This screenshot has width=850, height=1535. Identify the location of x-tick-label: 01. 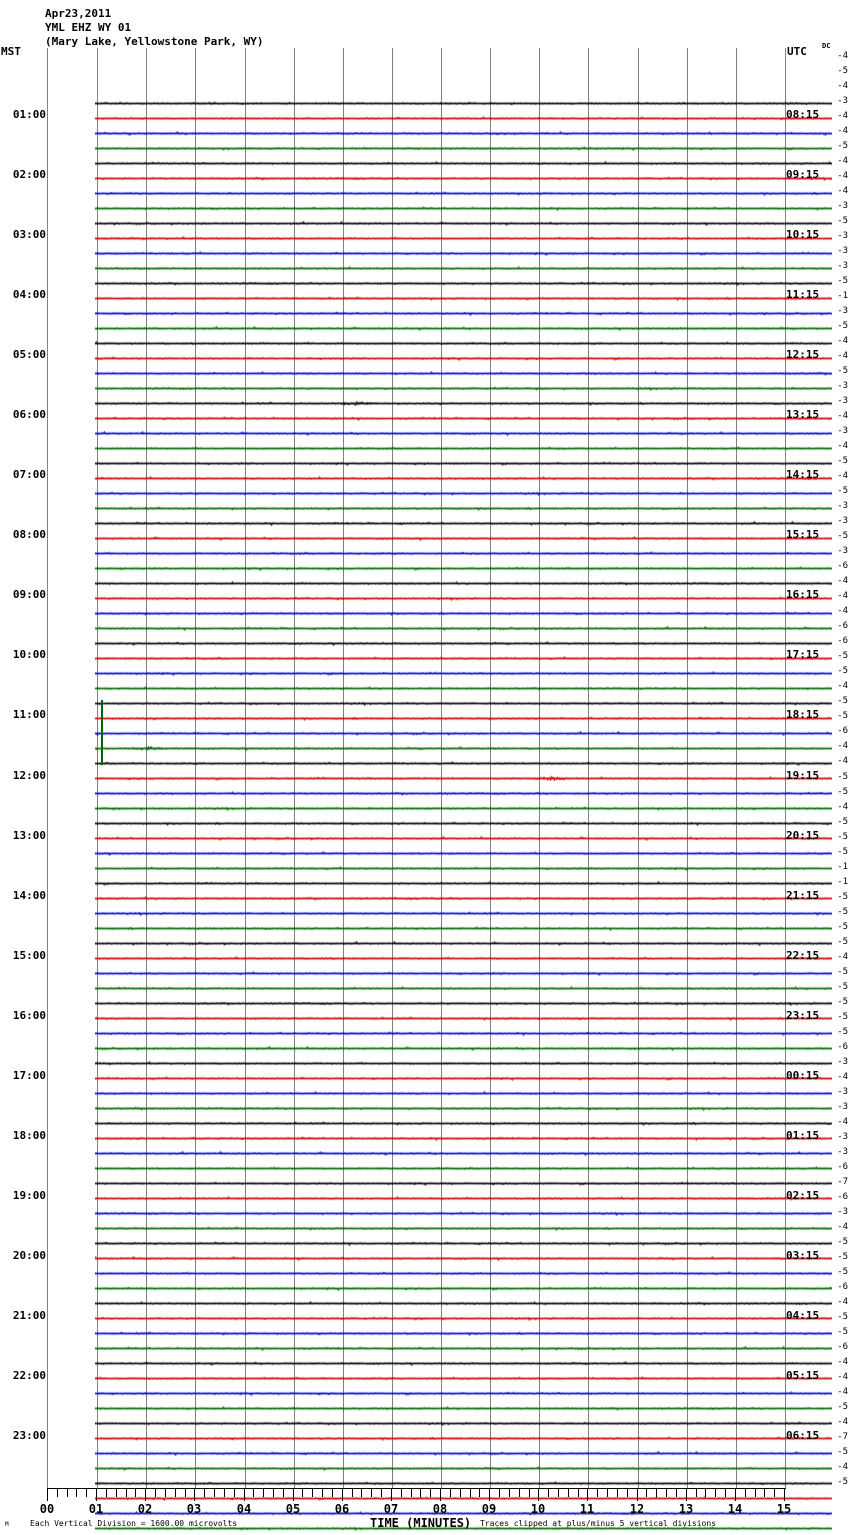
(96, 1509).